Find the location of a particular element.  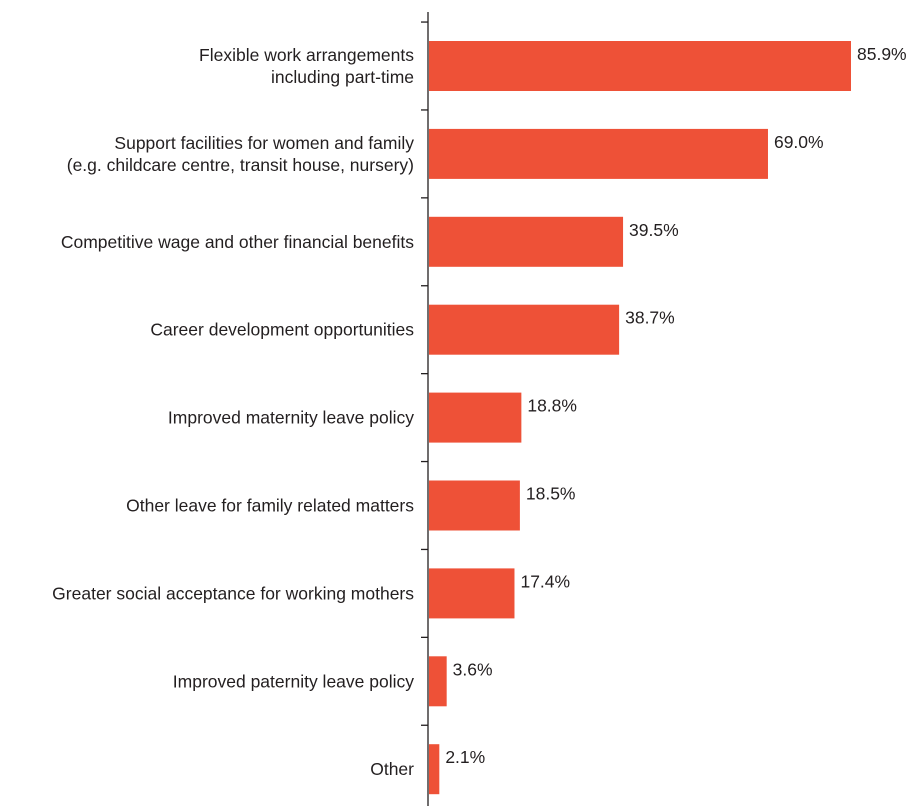

category-label: including part-time is located at coordinates (342, 77).